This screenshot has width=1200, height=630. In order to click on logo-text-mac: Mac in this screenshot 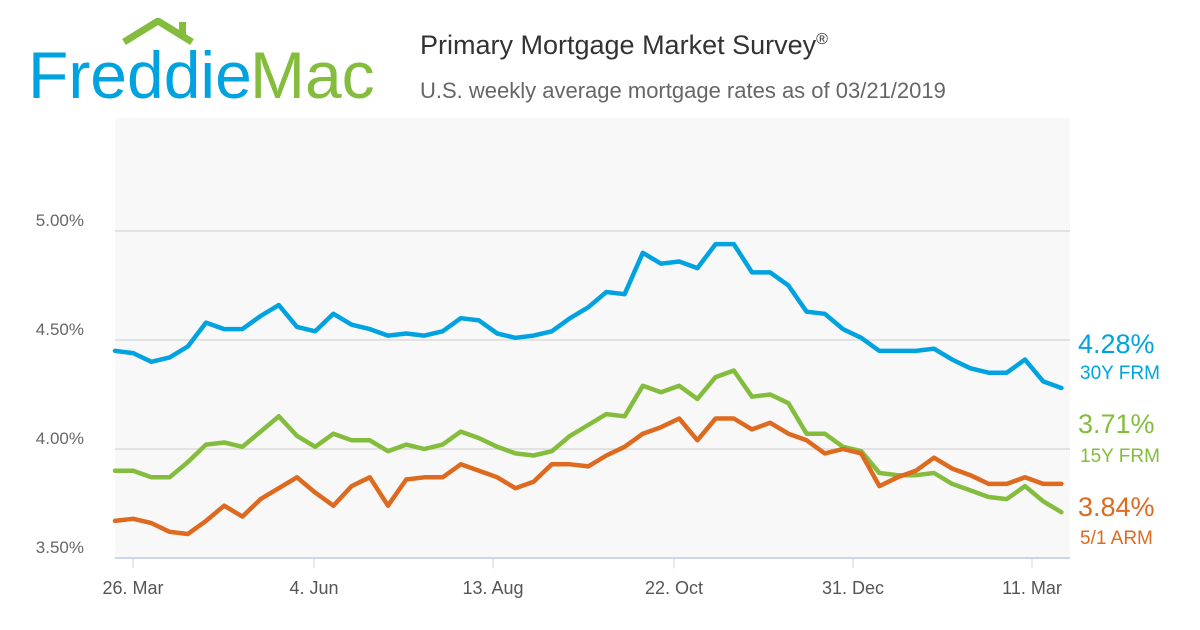, I will do `click(312, 73)`.